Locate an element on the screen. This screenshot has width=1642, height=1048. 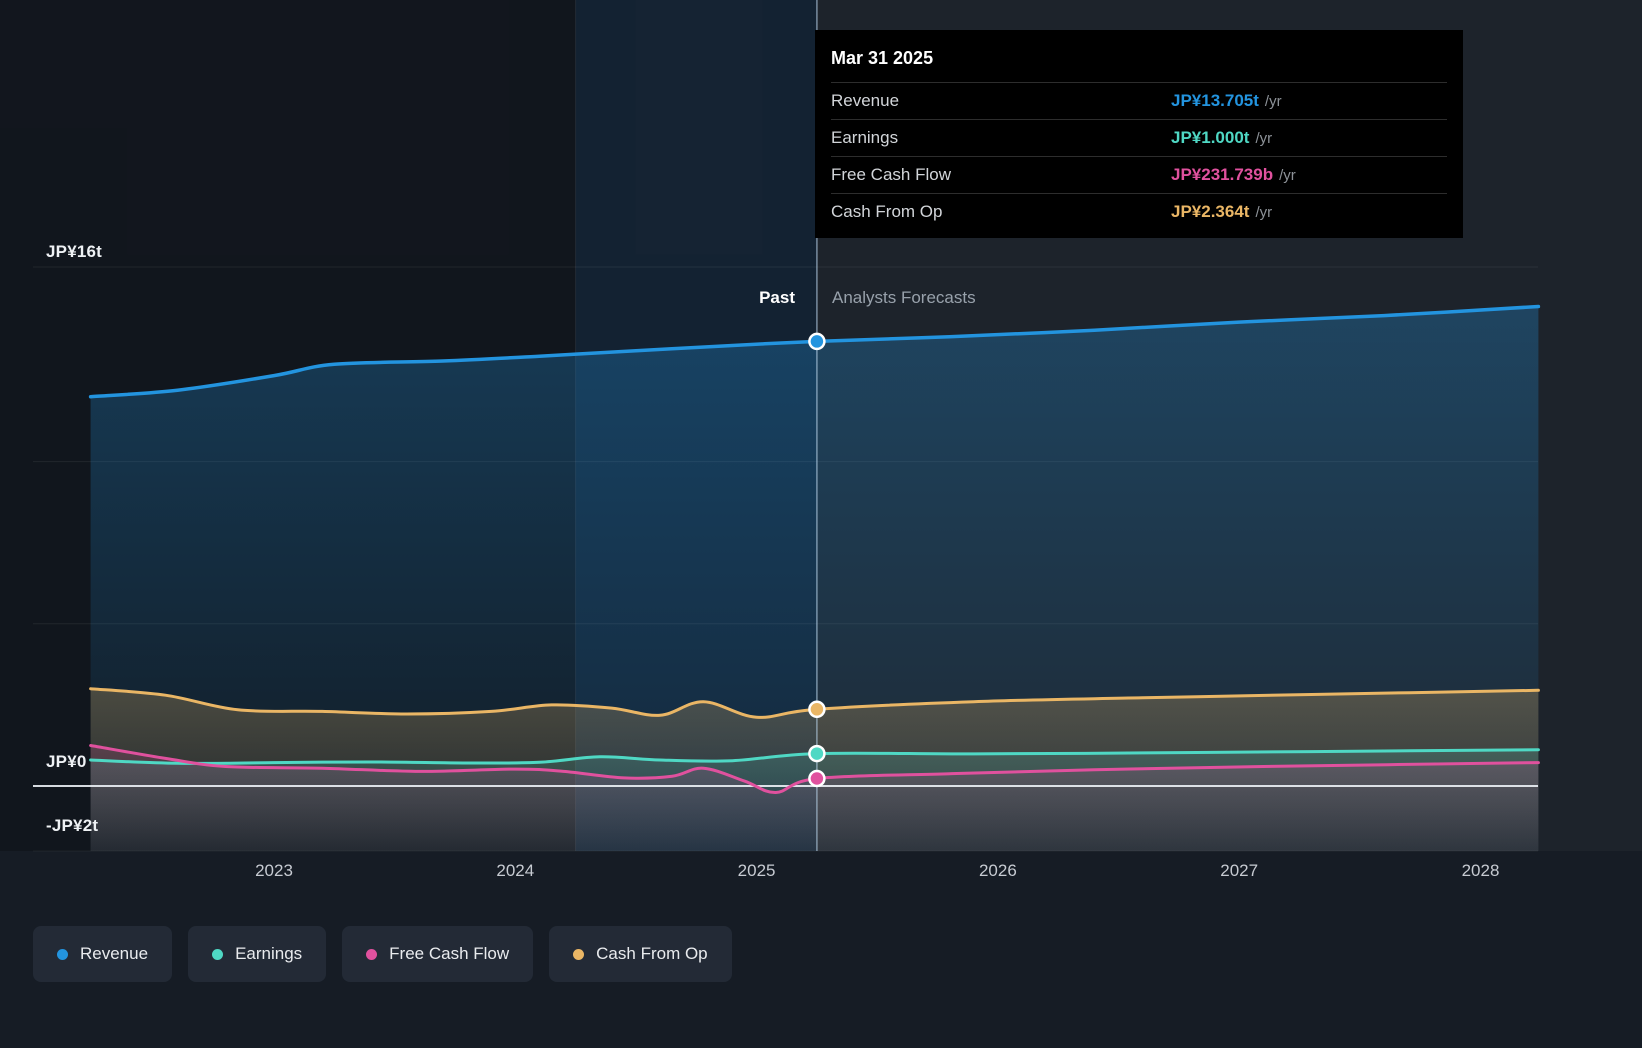
free-cash-flow-legend-dot-icon is located at coordinates (372, 954).